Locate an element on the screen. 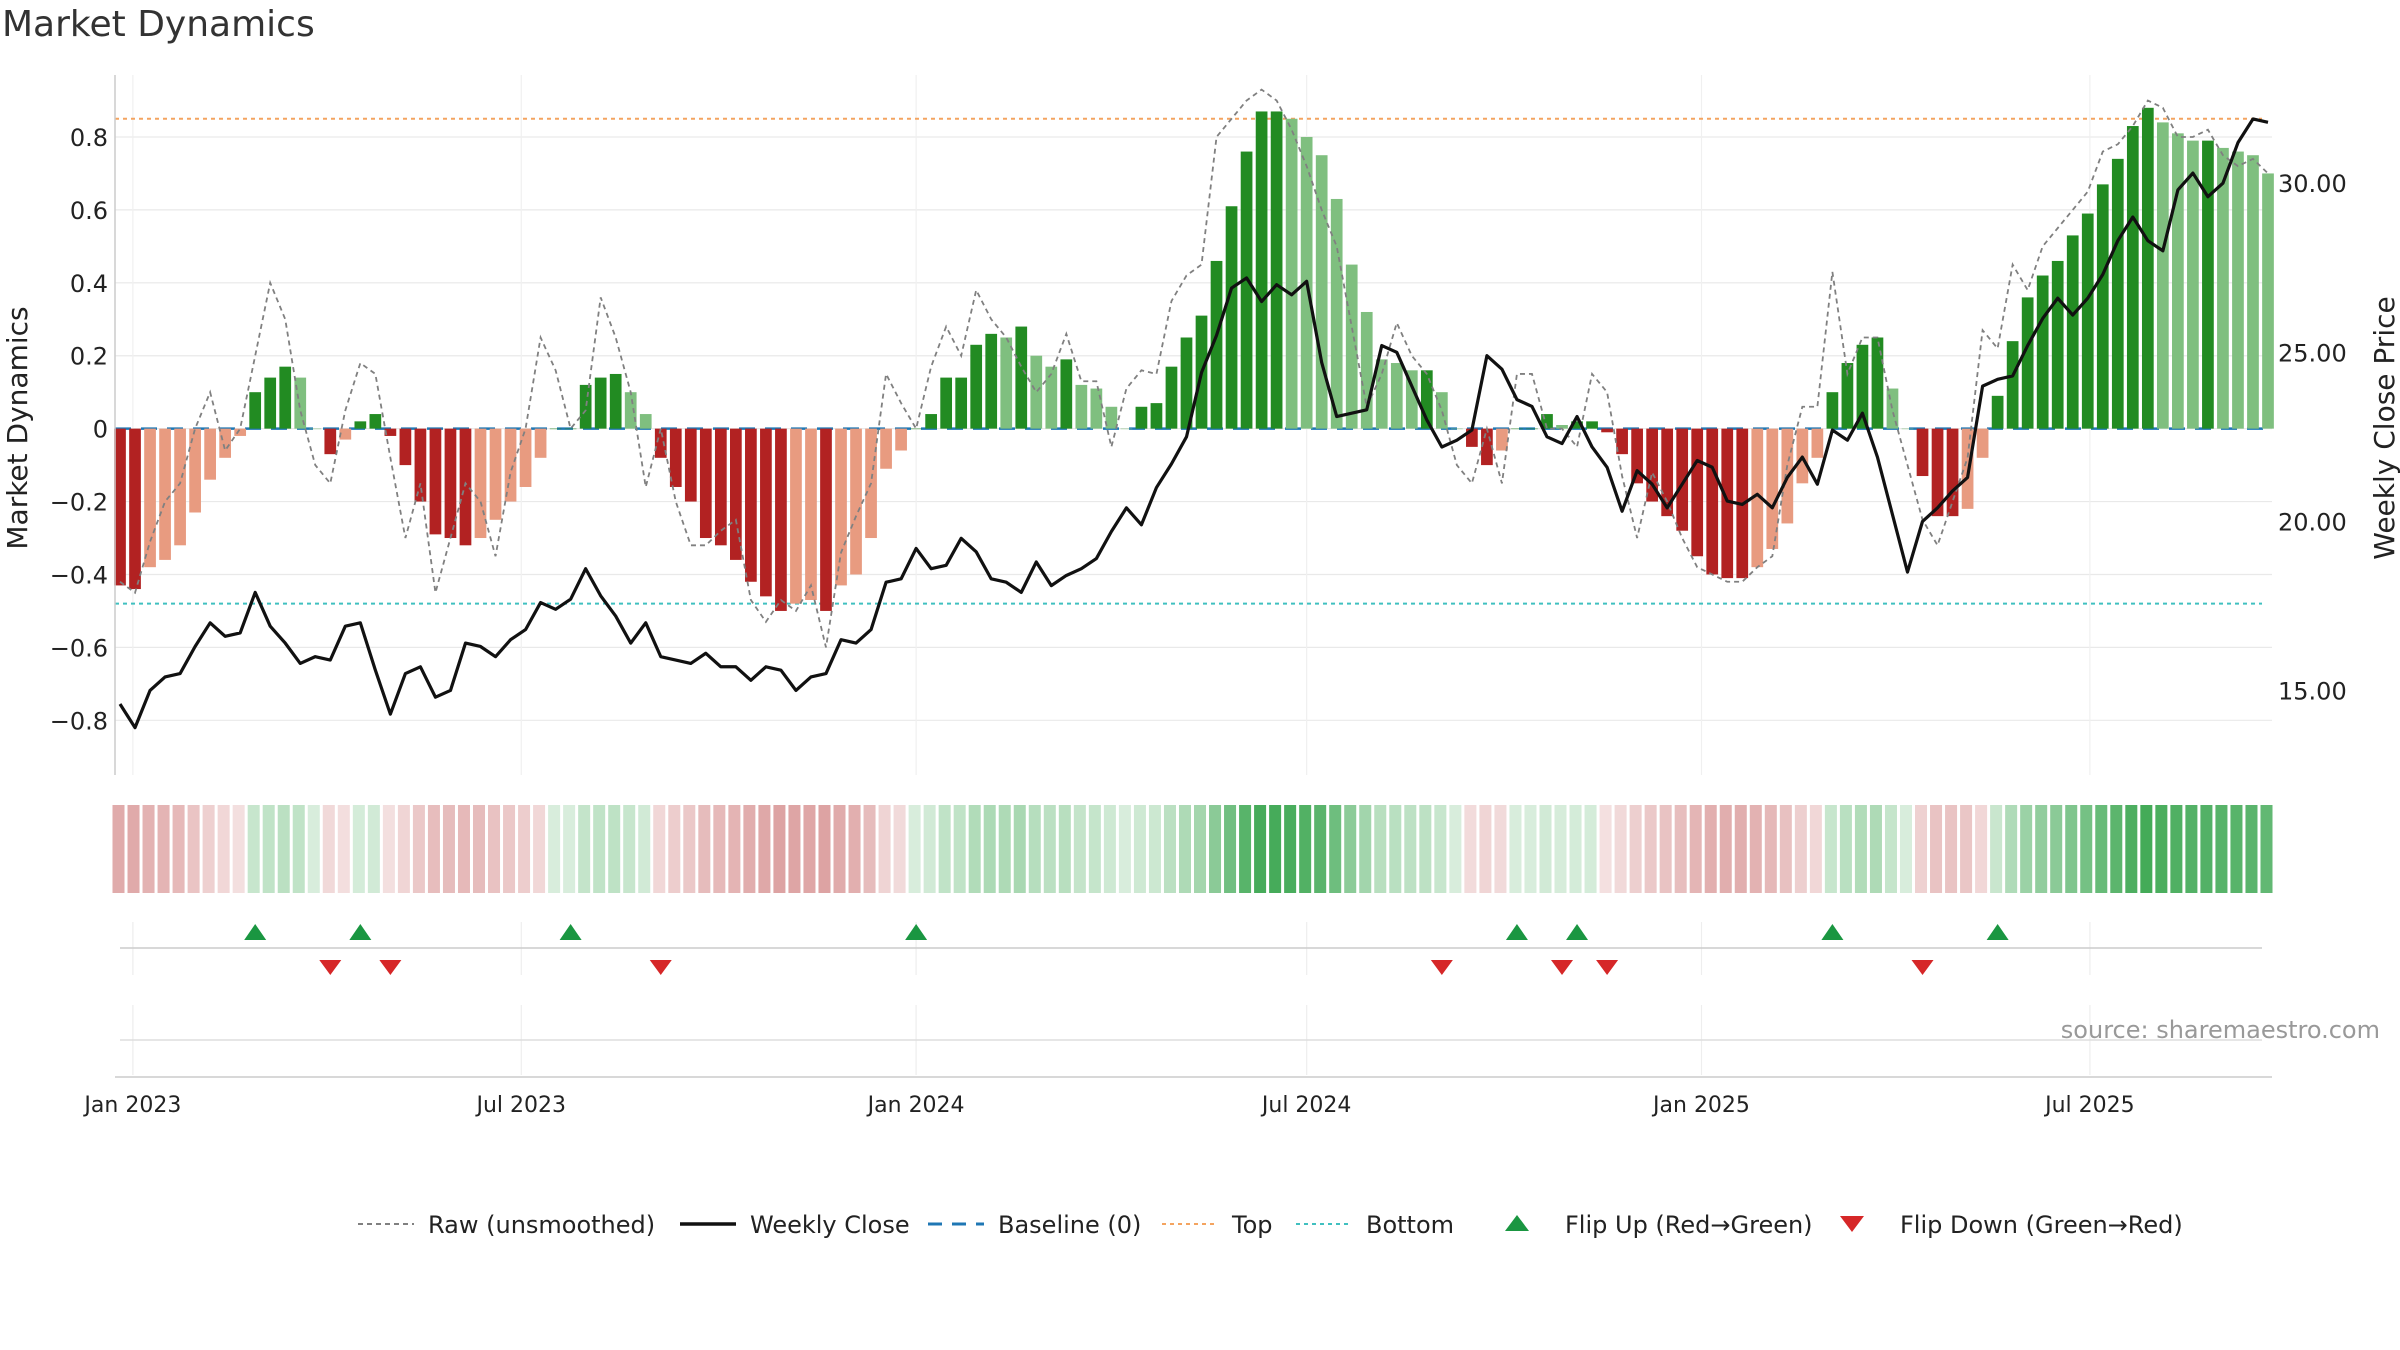 The height and width of the screenshot is (1350, 2400). legend-label: Baseline (0) is located at coordinates (1069, 1225).